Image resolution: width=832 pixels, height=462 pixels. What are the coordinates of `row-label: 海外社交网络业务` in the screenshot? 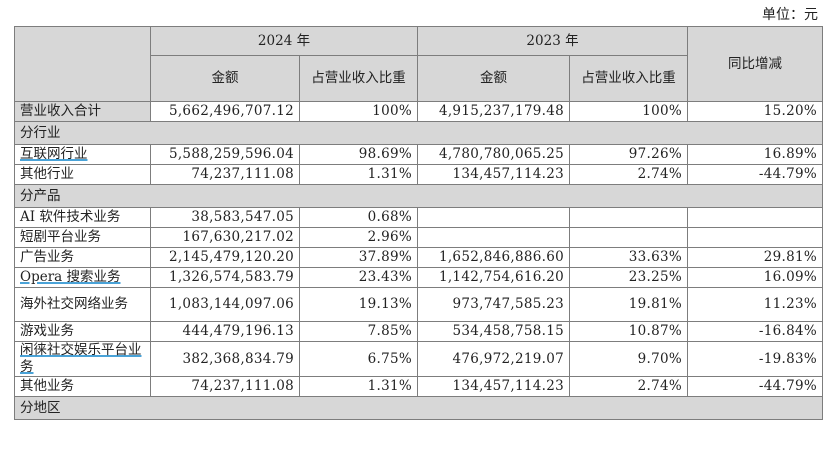 It's located at (82, 304).